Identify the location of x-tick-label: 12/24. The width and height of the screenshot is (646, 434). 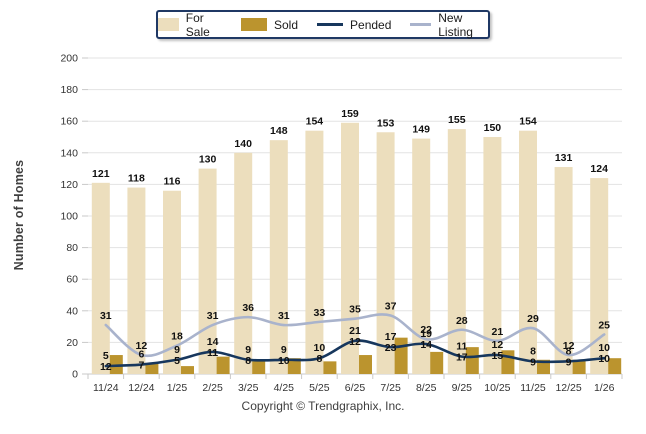
(141, 388).